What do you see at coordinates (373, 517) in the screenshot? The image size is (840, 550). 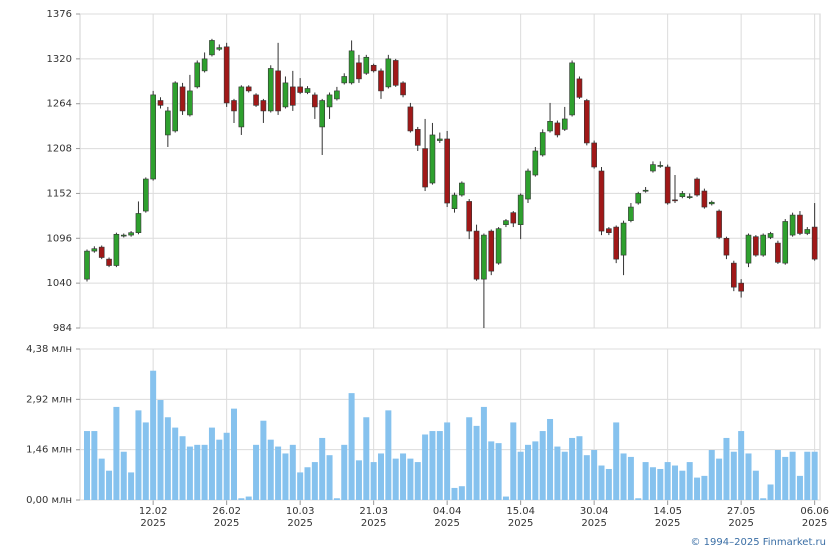 I see `x-tick-label: 21.03 2025` at bounding box center [373, 517].